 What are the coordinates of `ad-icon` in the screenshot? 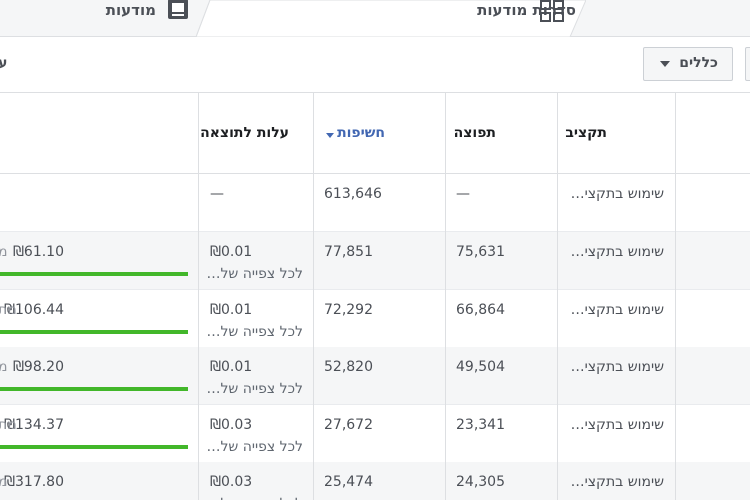 It's located at (178, 13).